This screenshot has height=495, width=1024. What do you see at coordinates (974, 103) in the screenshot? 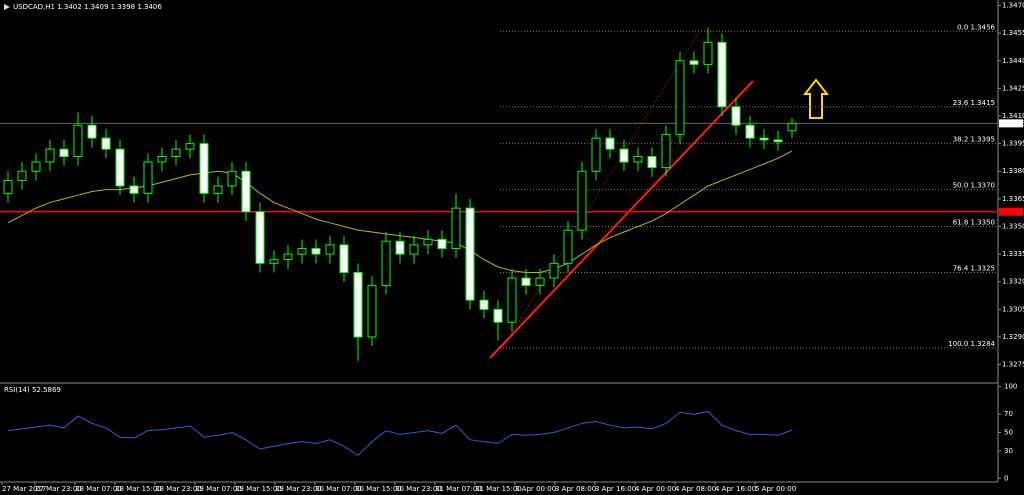
I see `fib-label: 23.6 1.3415` at bounding box center [974, 103].